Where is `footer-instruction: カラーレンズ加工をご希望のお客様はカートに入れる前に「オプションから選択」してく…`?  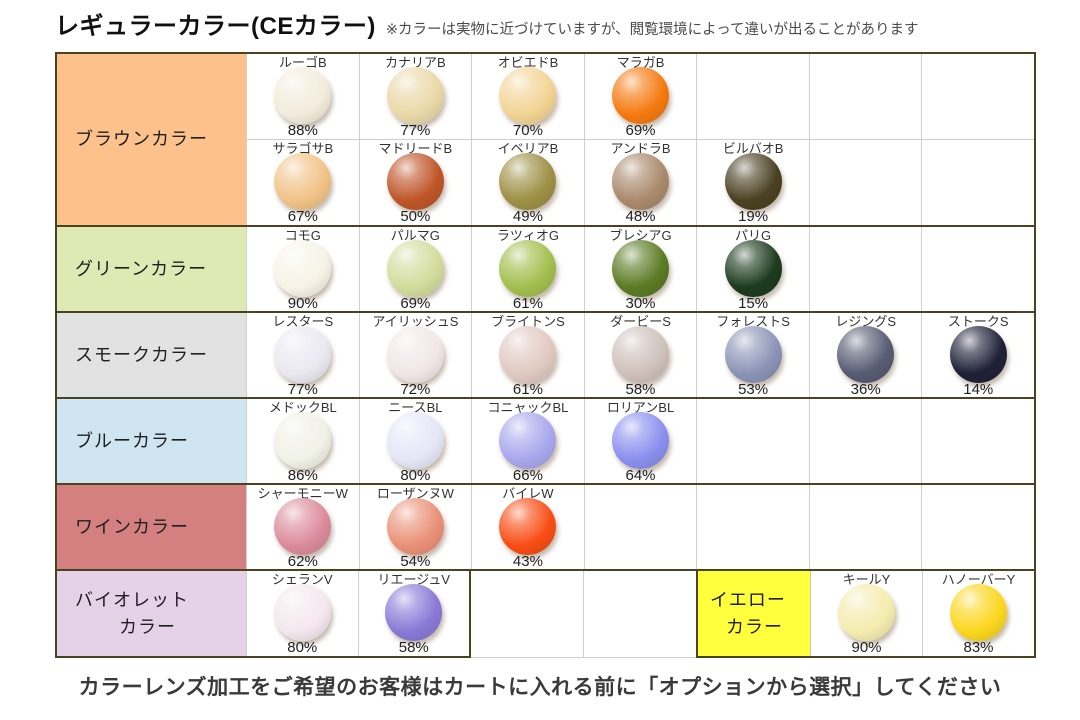
footer-instruction: カラーレンズ加工をご希望のお客様はカートに入れる前に「オプションから選択」してく… is located at coordinates (540, 687).